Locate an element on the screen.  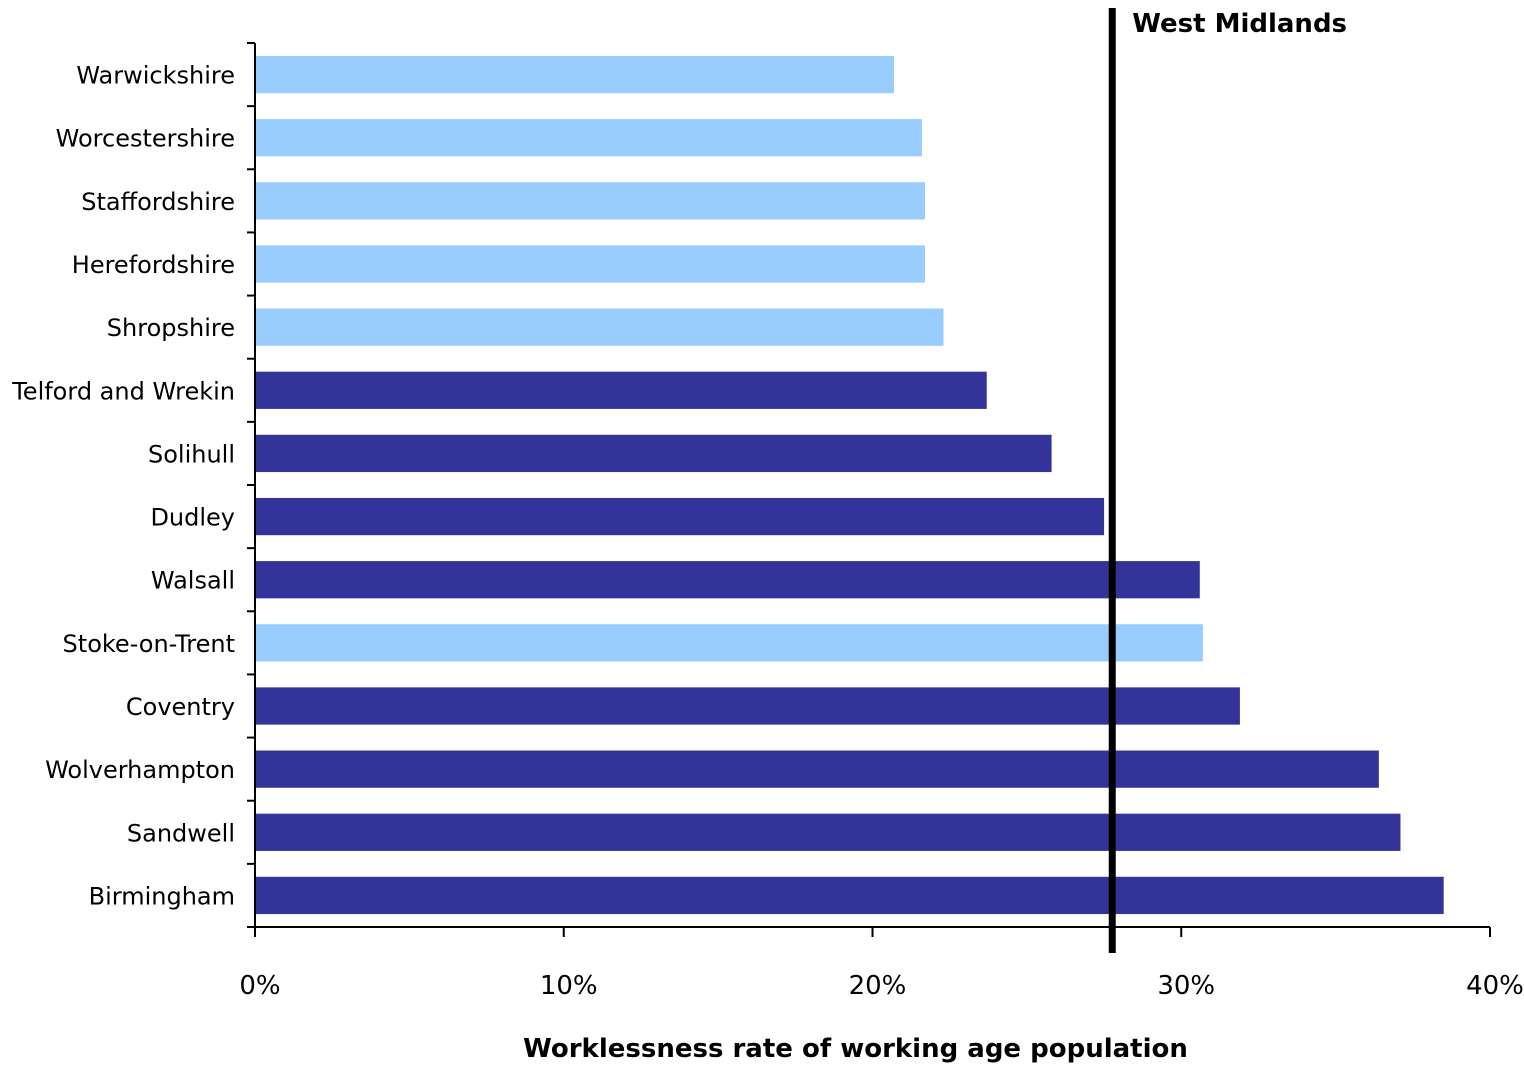
category-label: Birmingham is located at coordinates (162, 896).